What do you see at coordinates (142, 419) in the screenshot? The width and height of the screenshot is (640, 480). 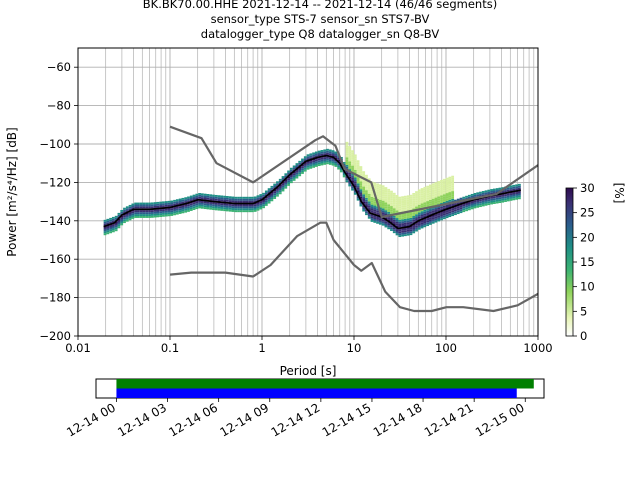 I see `timeline-tick-label: 12-14 03` at bounding box center [142, 419].